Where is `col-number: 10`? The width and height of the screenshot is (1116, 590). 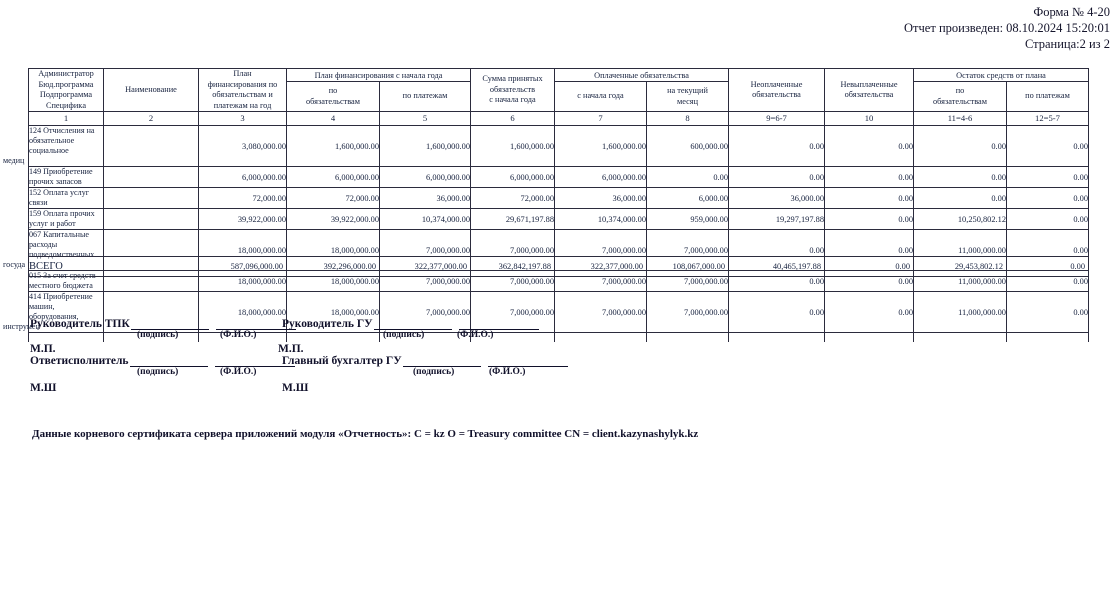 col-number: 10 is located at coordinates (869, 118).